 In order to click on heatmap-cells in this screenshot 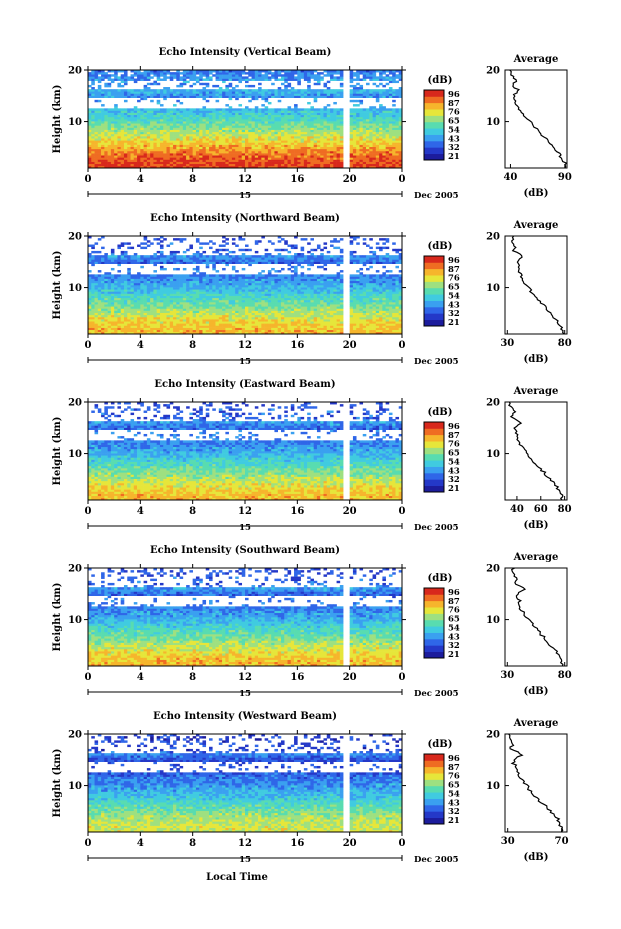, I will do `click(245, 119)`.